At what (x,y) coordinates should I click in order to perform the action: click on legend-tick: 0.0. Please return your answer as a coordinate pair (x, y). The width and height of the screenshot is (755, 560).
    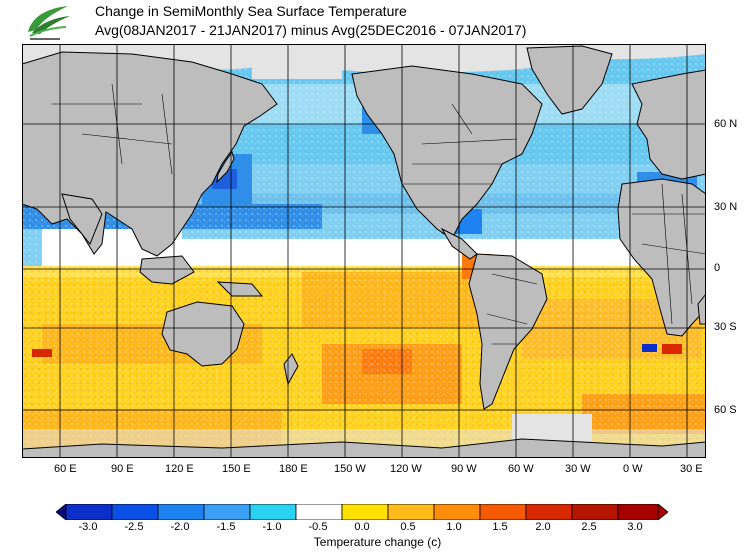
    Looking at the image, I should click on (362, 527).